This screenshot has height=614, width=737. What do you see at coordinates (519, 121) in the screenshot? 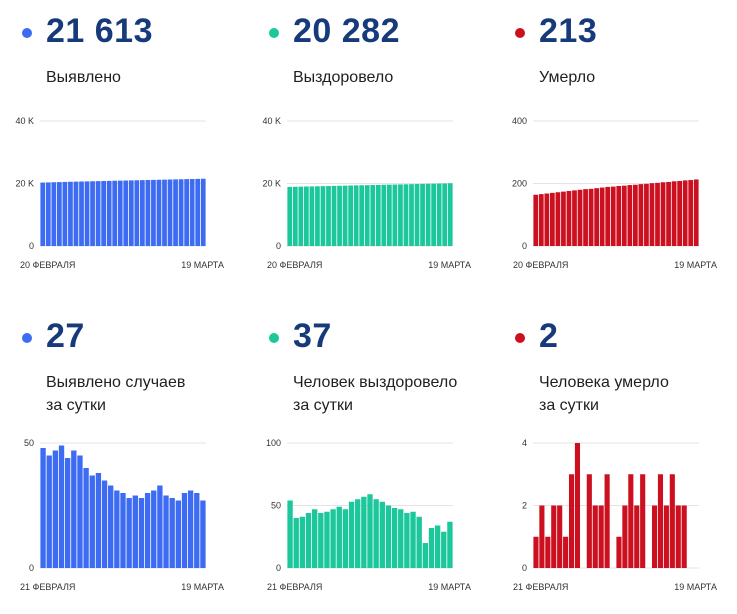
I see `y-tick-label: 400` at bounding box center [519, 121].